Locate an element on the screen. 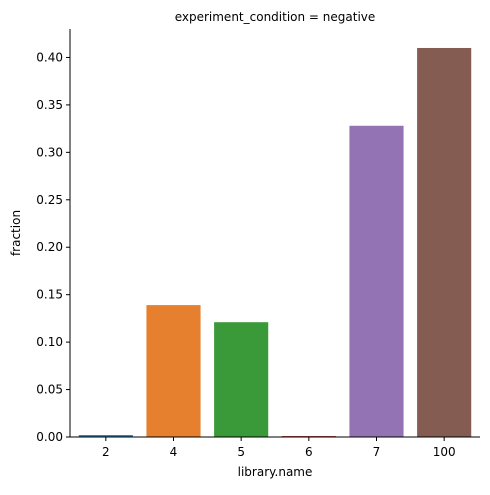  y-axis-label: fraction is located at coordinates (16, 233).